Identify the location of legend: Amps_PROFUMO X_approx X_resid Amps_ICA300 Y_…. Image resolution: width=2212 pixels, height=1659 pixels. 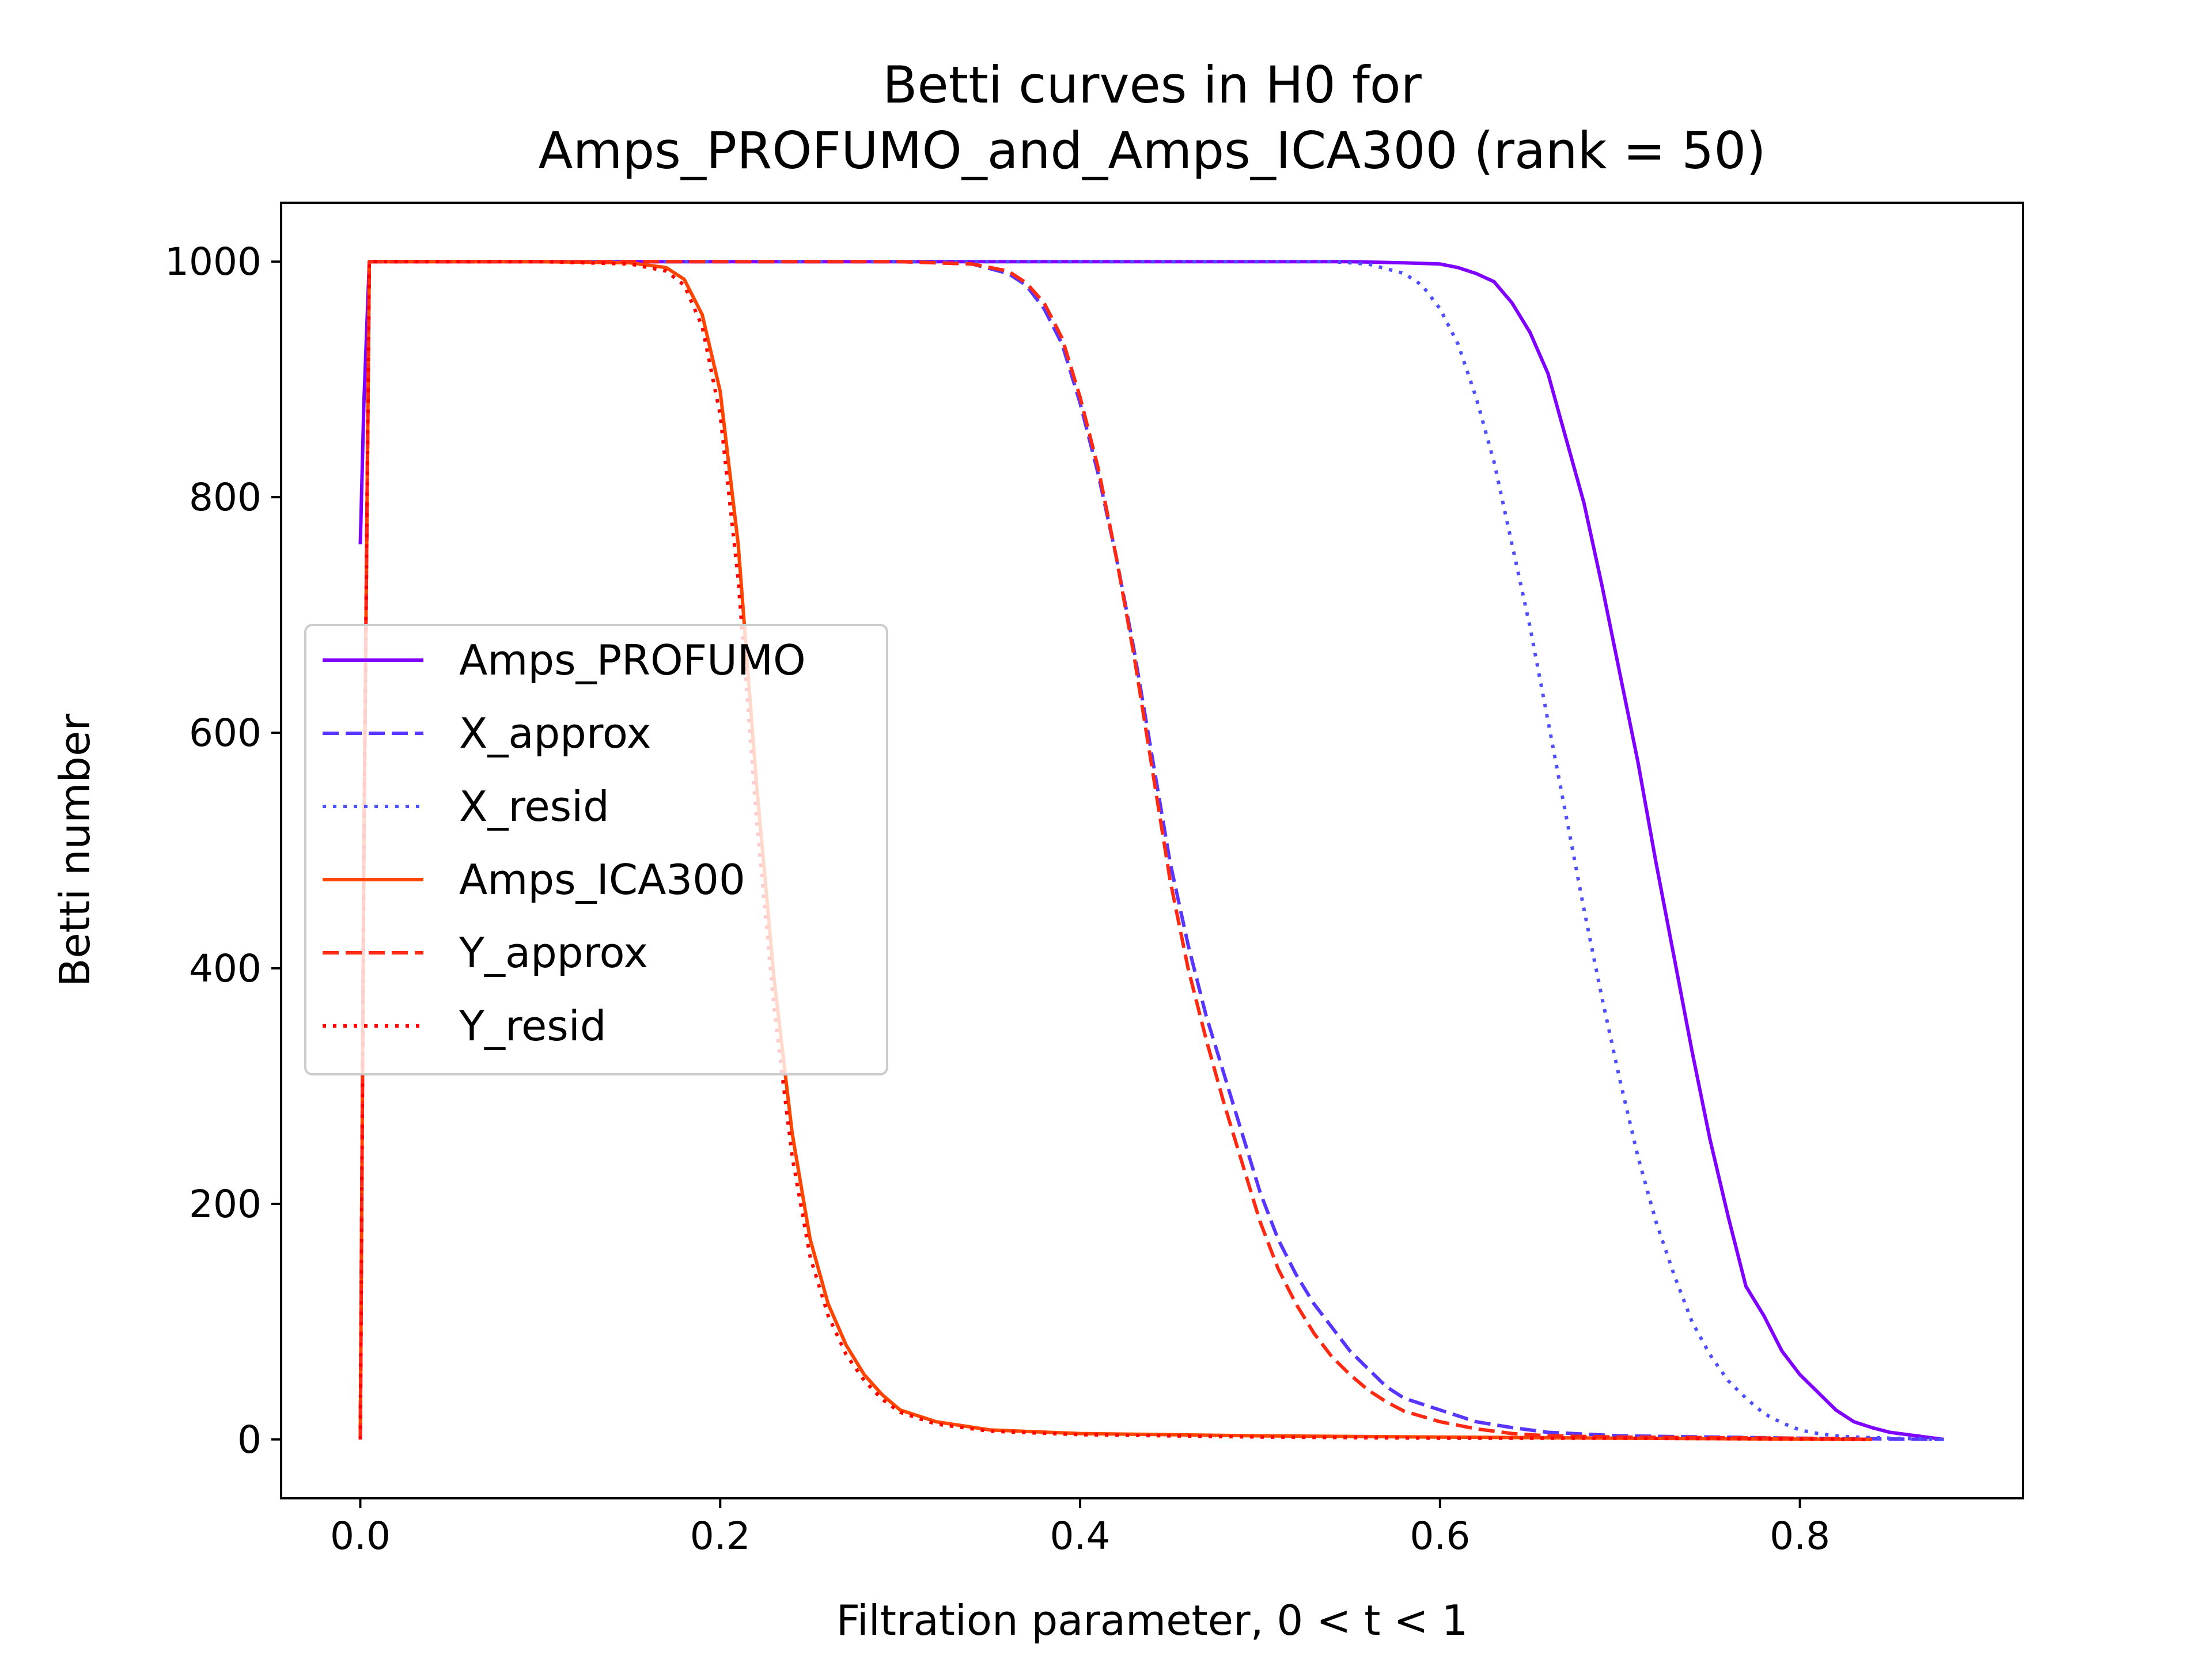
(596, 849).